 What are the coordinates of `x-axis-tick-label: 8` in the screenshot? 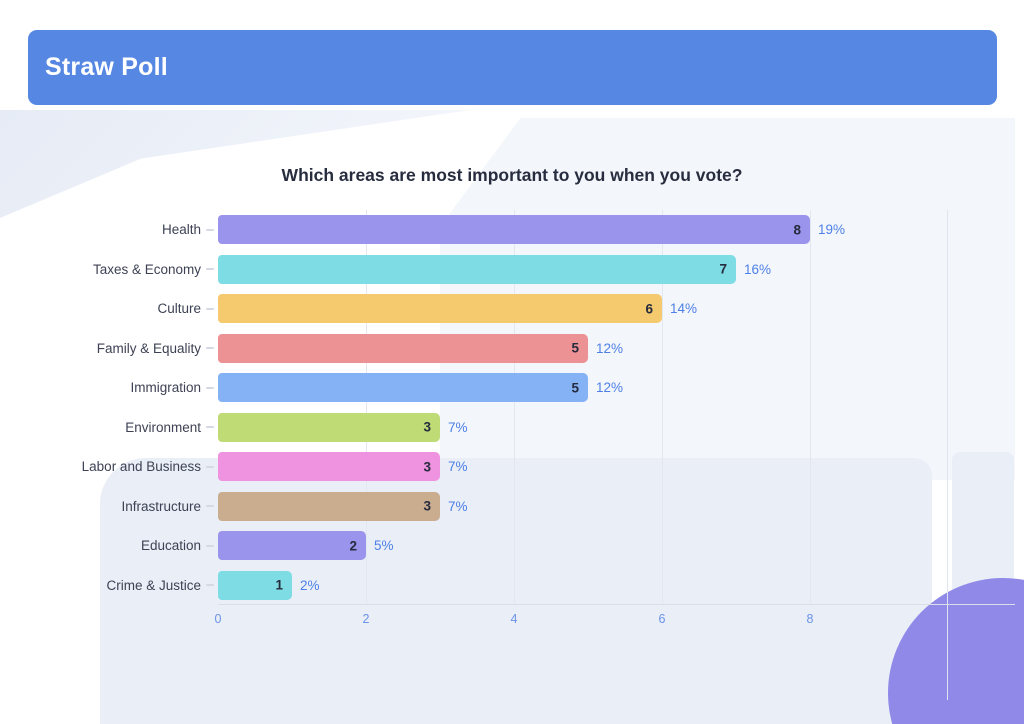 It's located at (810, 619).